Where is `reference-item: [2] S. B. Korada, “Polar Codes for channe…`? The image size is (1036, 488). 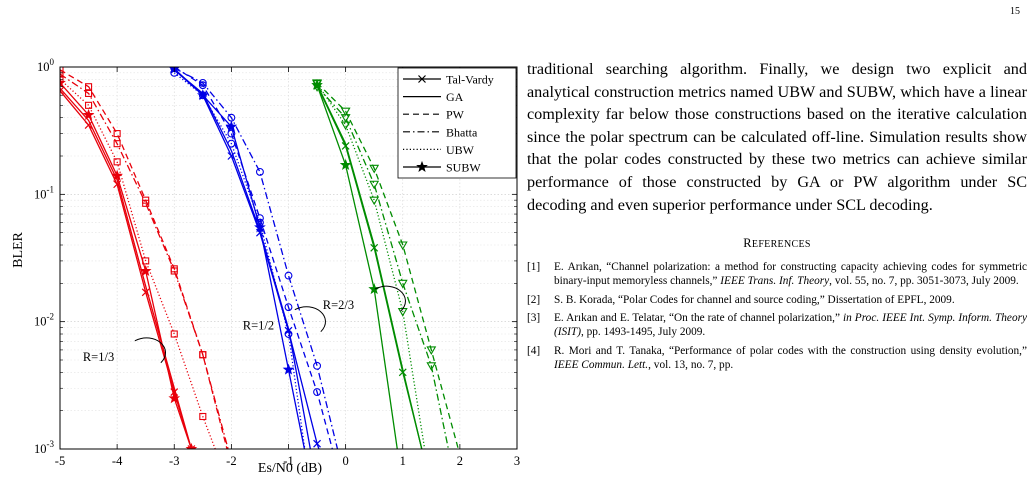
reference-item: [2] S. B. Korada, “Polar Codes for channe… is located at coordinates (777, 300).